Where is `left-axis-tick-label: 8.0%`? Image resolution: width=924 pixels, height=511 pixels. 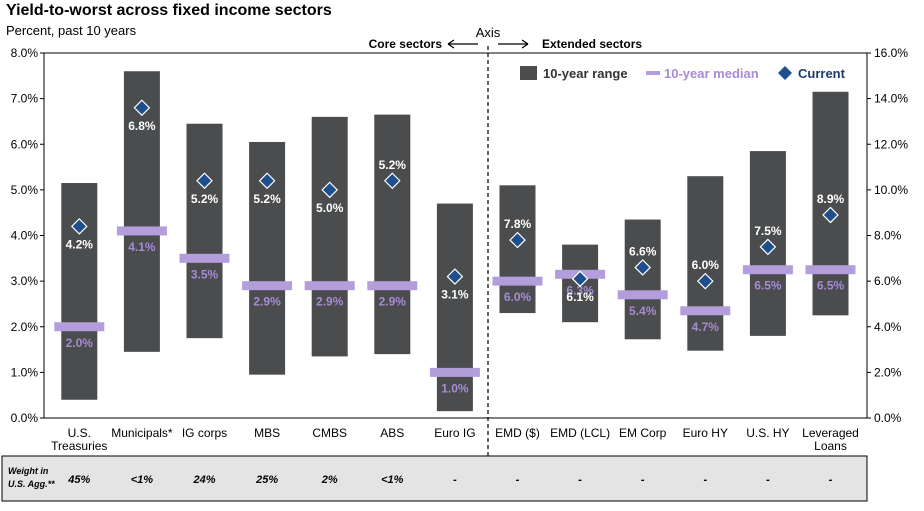 left-axis-tick-label: 8.0% is located at coordinates (25, 53).